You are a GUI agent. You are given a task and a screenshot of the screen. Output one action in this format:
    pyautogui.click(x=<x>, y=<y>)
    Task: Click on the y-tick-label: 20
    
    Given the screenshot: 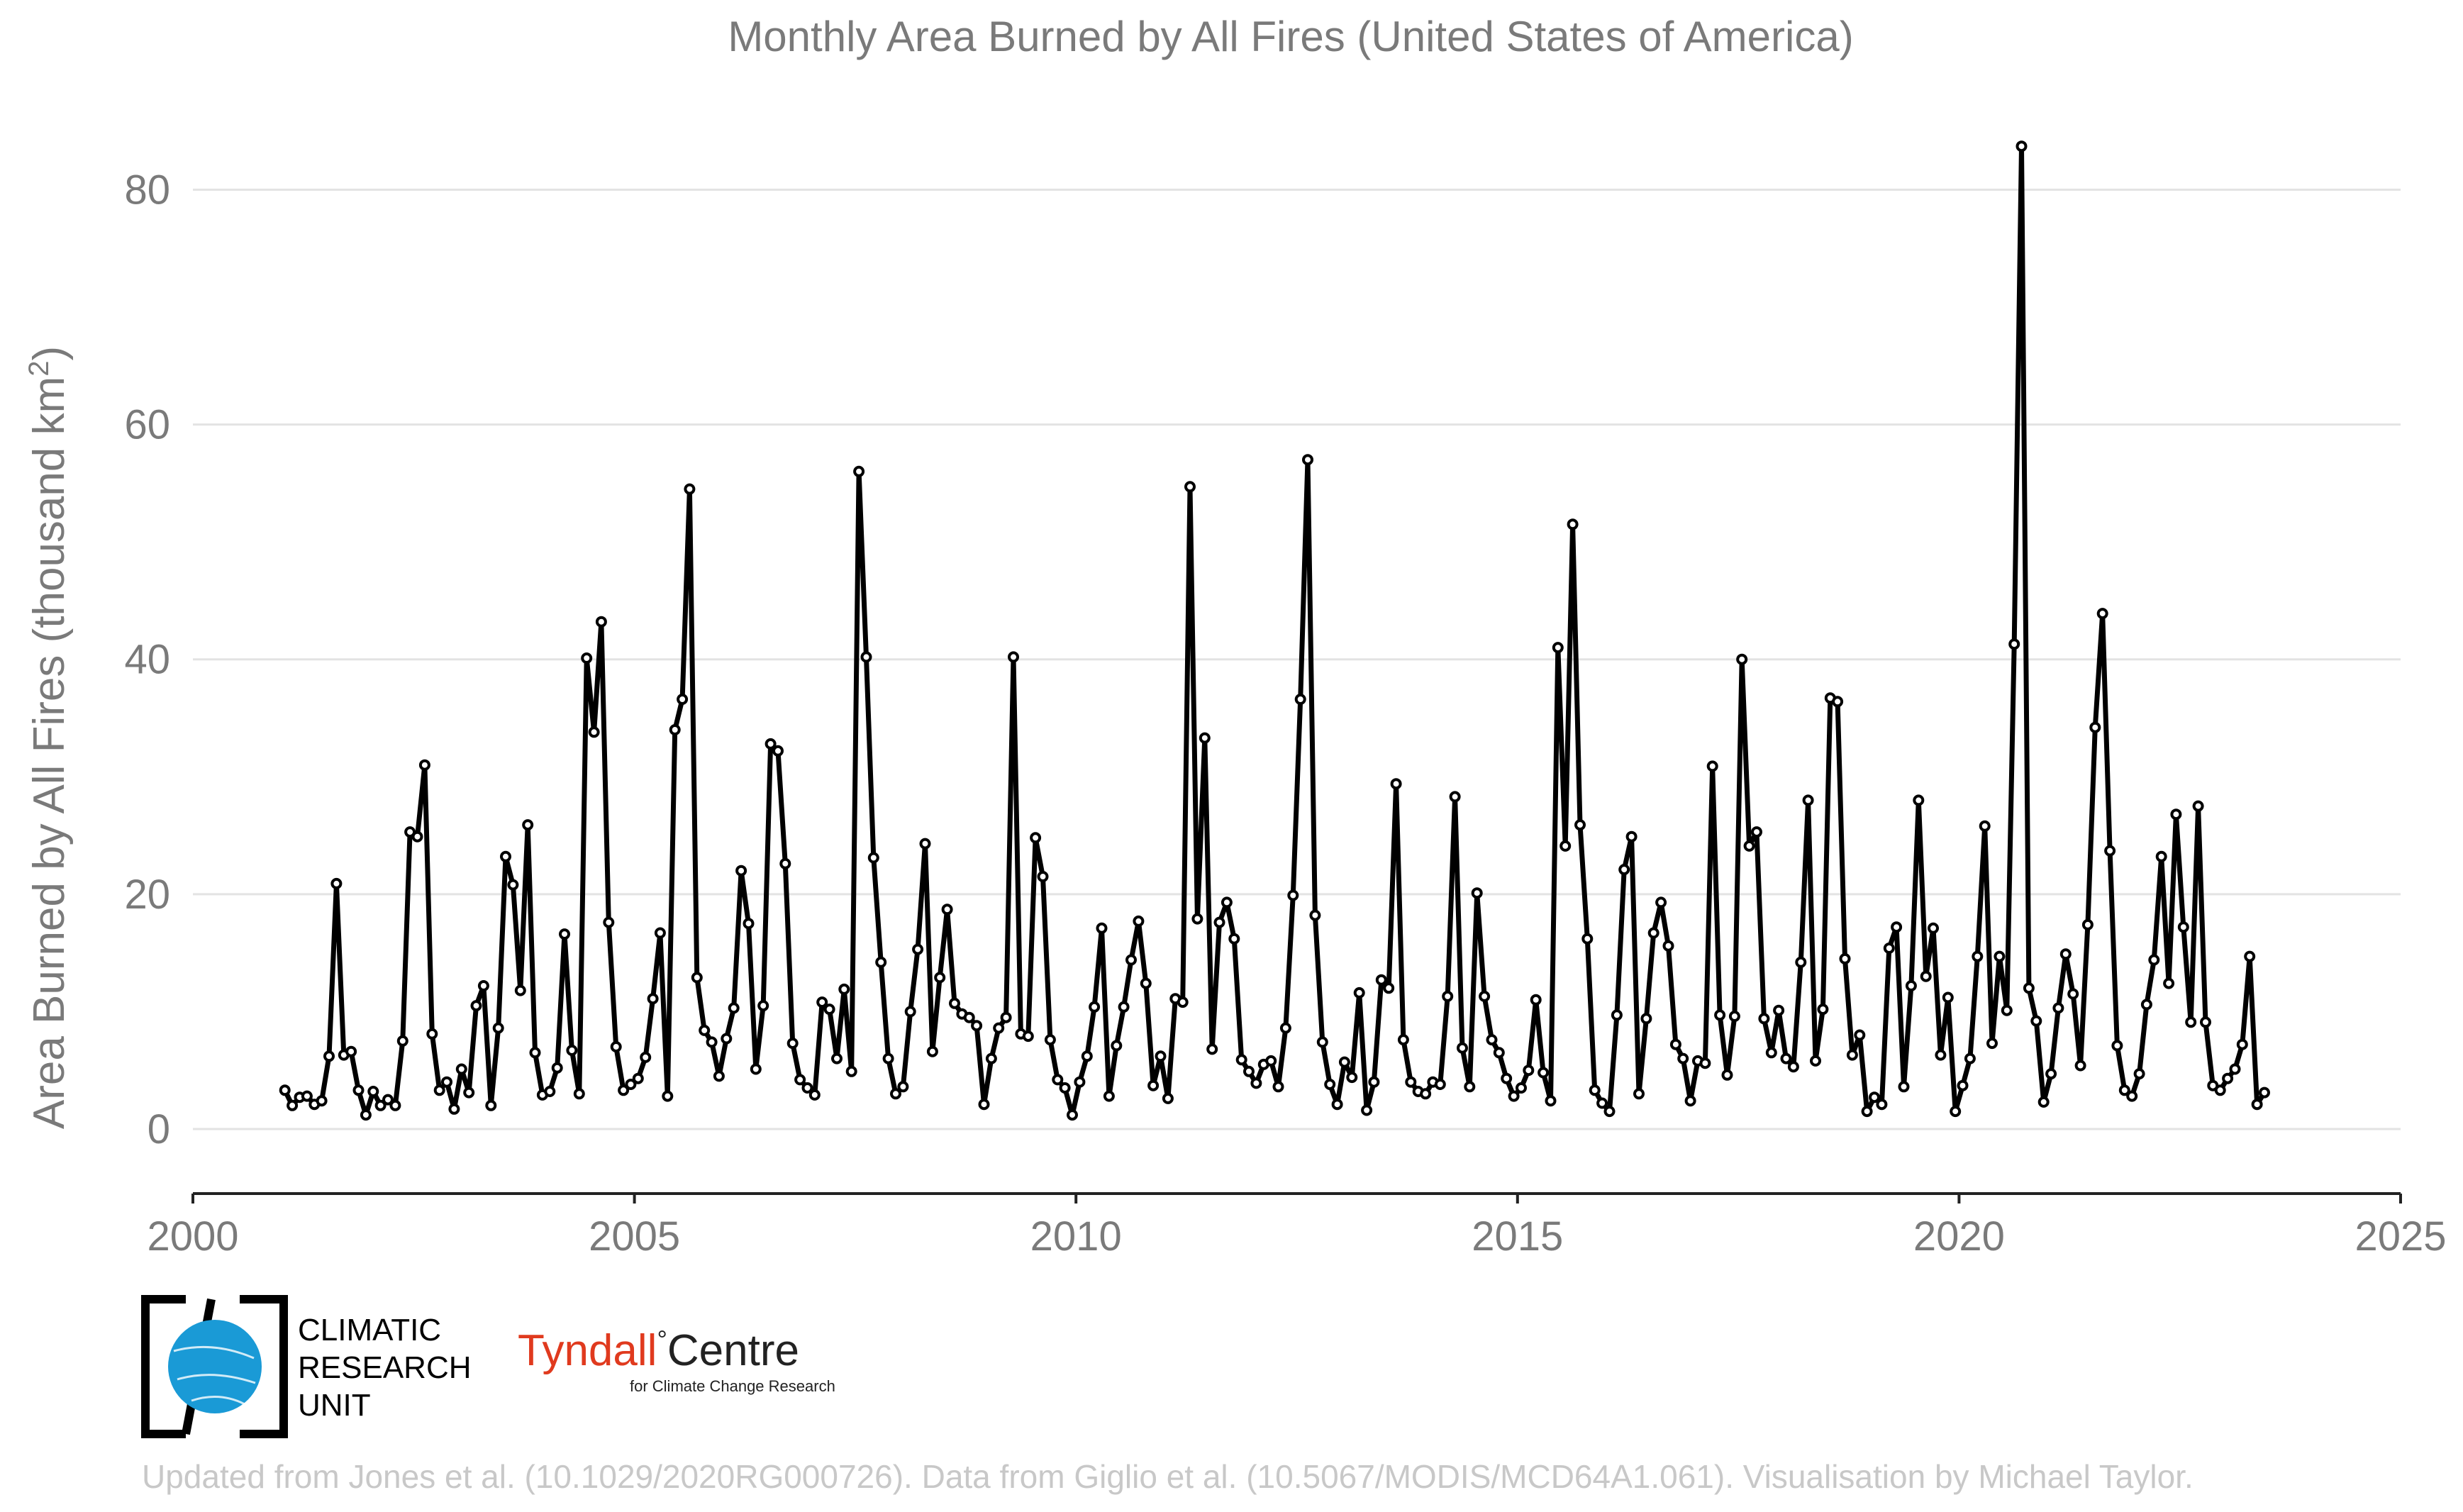 What is the action you would take?
    pyautogui.click(x=147, y=895)
    